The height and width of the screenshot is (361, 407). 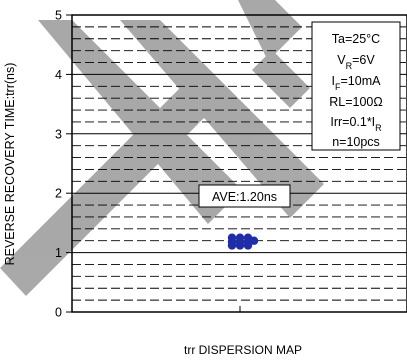 I want to click on y-tick-label: 2, so click(x=58, y=194).